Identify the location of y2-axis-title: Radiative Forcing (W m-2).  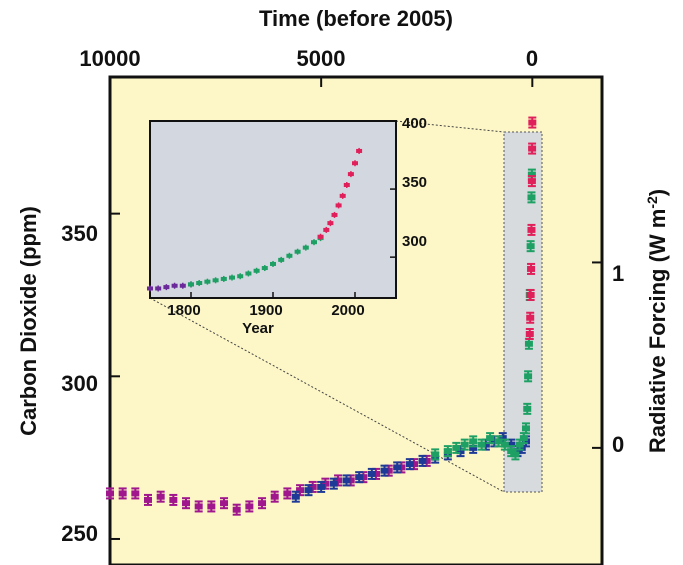
(657, 321).